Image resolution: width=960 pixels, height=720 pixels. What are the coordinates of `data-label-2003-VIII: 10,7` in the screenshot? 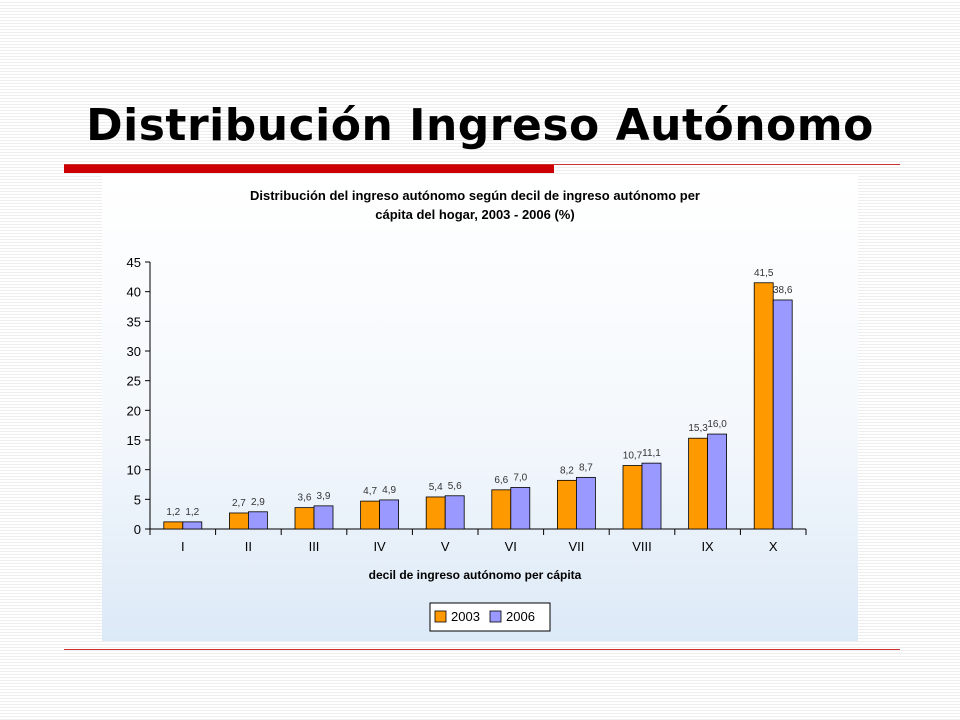 It's located at (633, 456).